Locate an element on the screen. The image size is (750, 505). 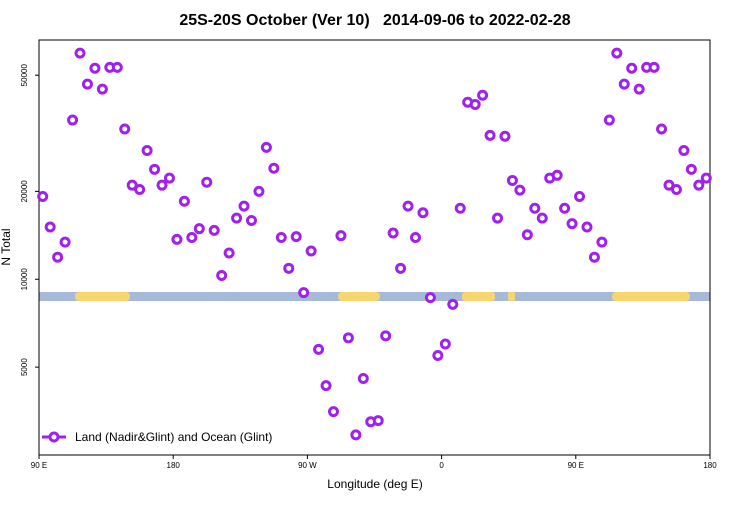
y-tick-label: 10000 is located at coordinates (24, 279).